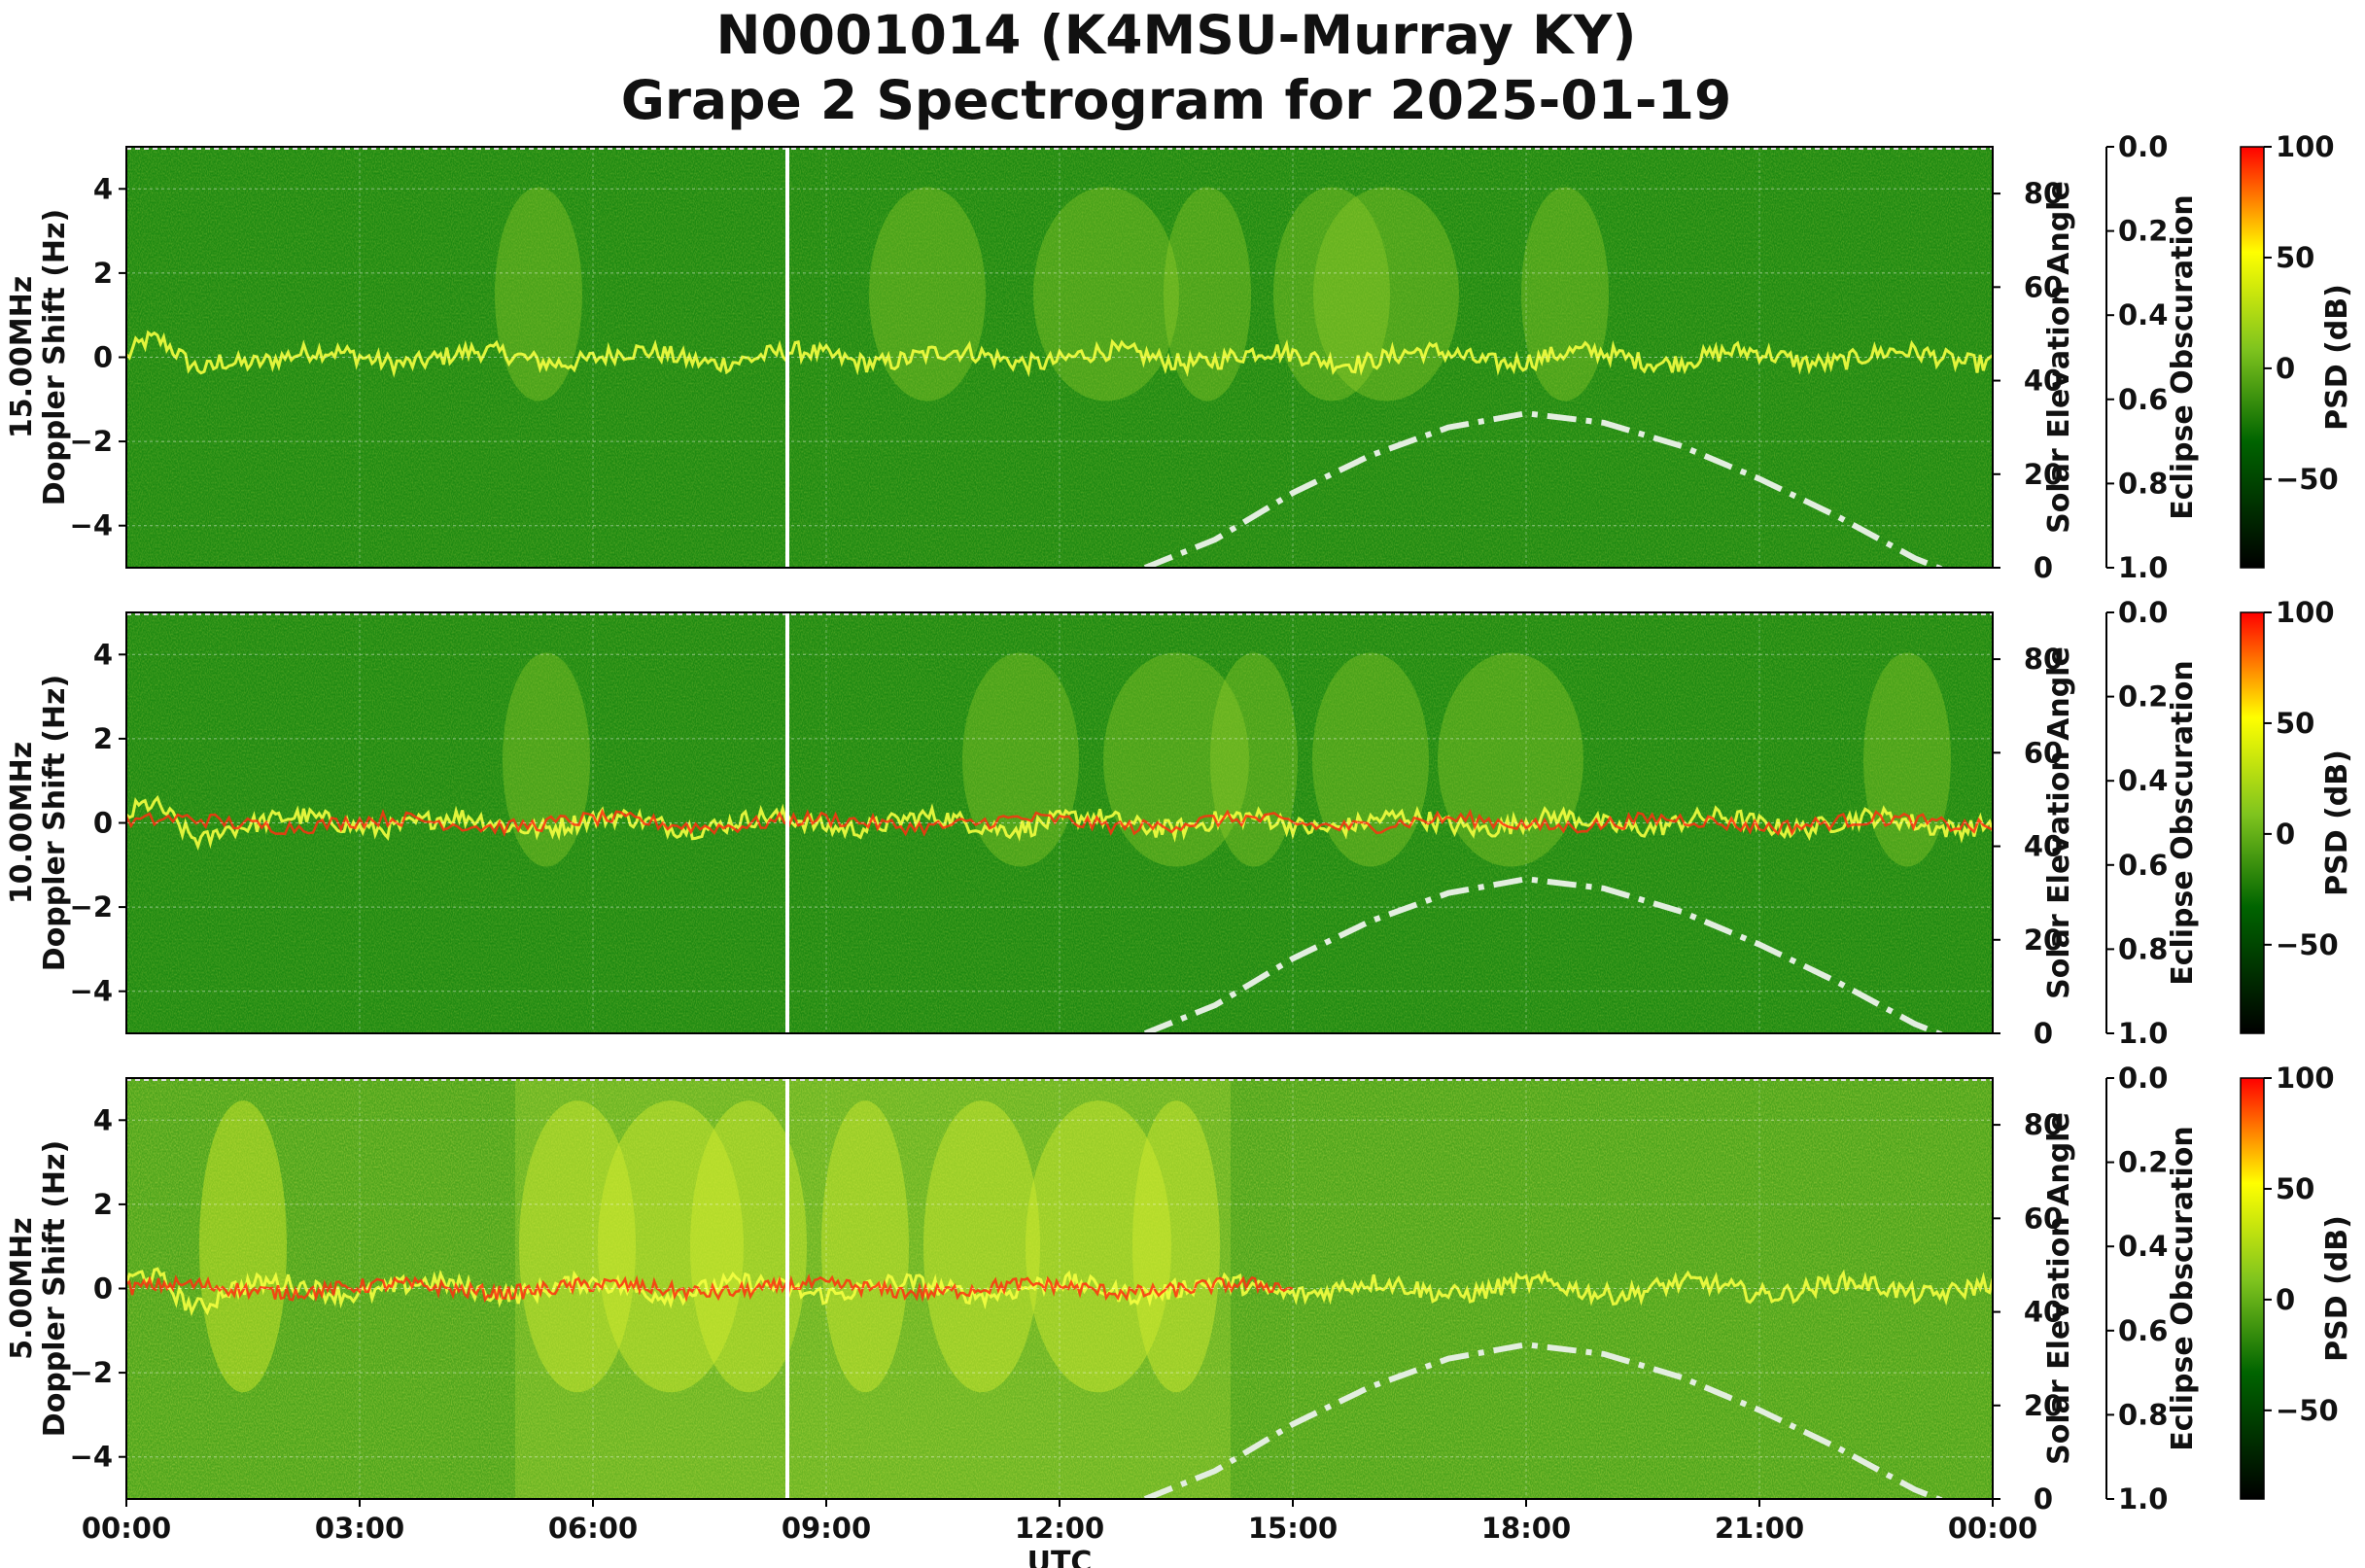  What do you see at coordinates (1759, 1528) in the screenshot?
I see `x-tick-label: 21:00` at bounding box center [1759, 1528].